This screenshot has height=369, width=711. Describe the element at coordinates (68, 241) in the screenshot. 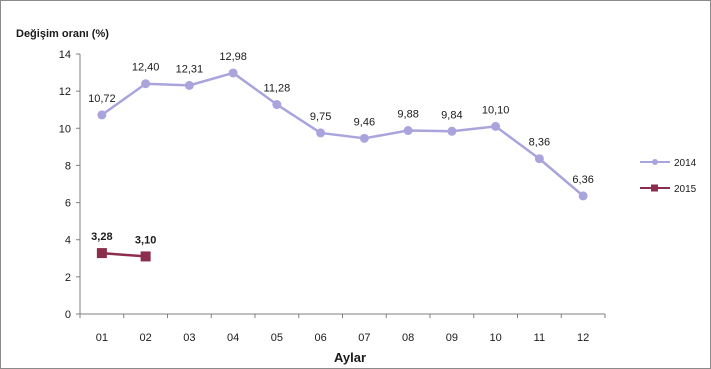

I see `y-tick-label: 4` at that location.